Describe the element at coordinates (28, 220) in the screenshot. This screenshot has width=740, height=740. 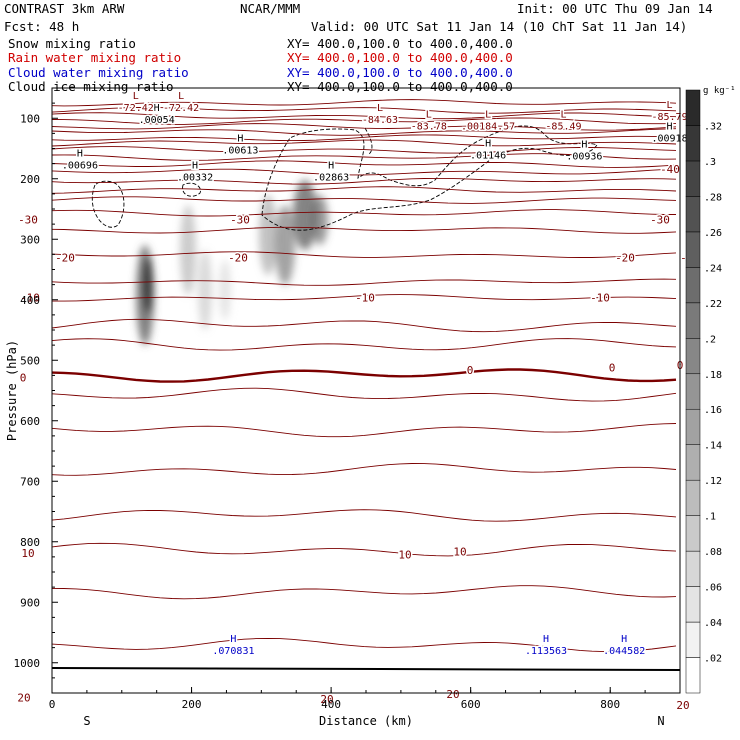
I see `contour-label: -30` at that location.